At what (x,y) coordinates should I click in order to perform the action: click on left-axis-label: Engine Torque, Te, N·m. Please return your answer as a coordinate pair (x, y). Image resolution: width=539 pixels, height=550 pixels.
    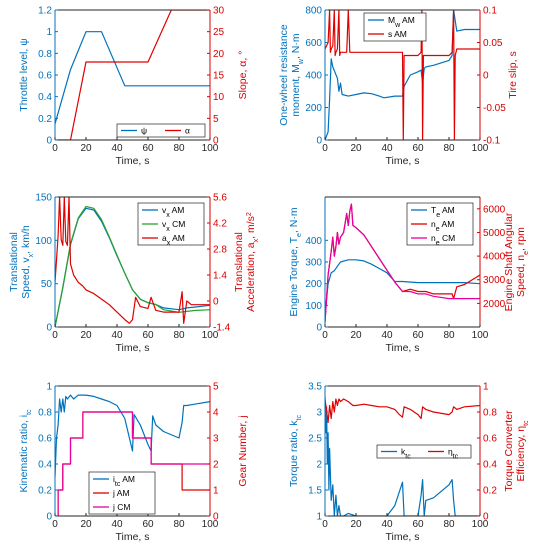
    Looking at the image, I should click on (295, 261).